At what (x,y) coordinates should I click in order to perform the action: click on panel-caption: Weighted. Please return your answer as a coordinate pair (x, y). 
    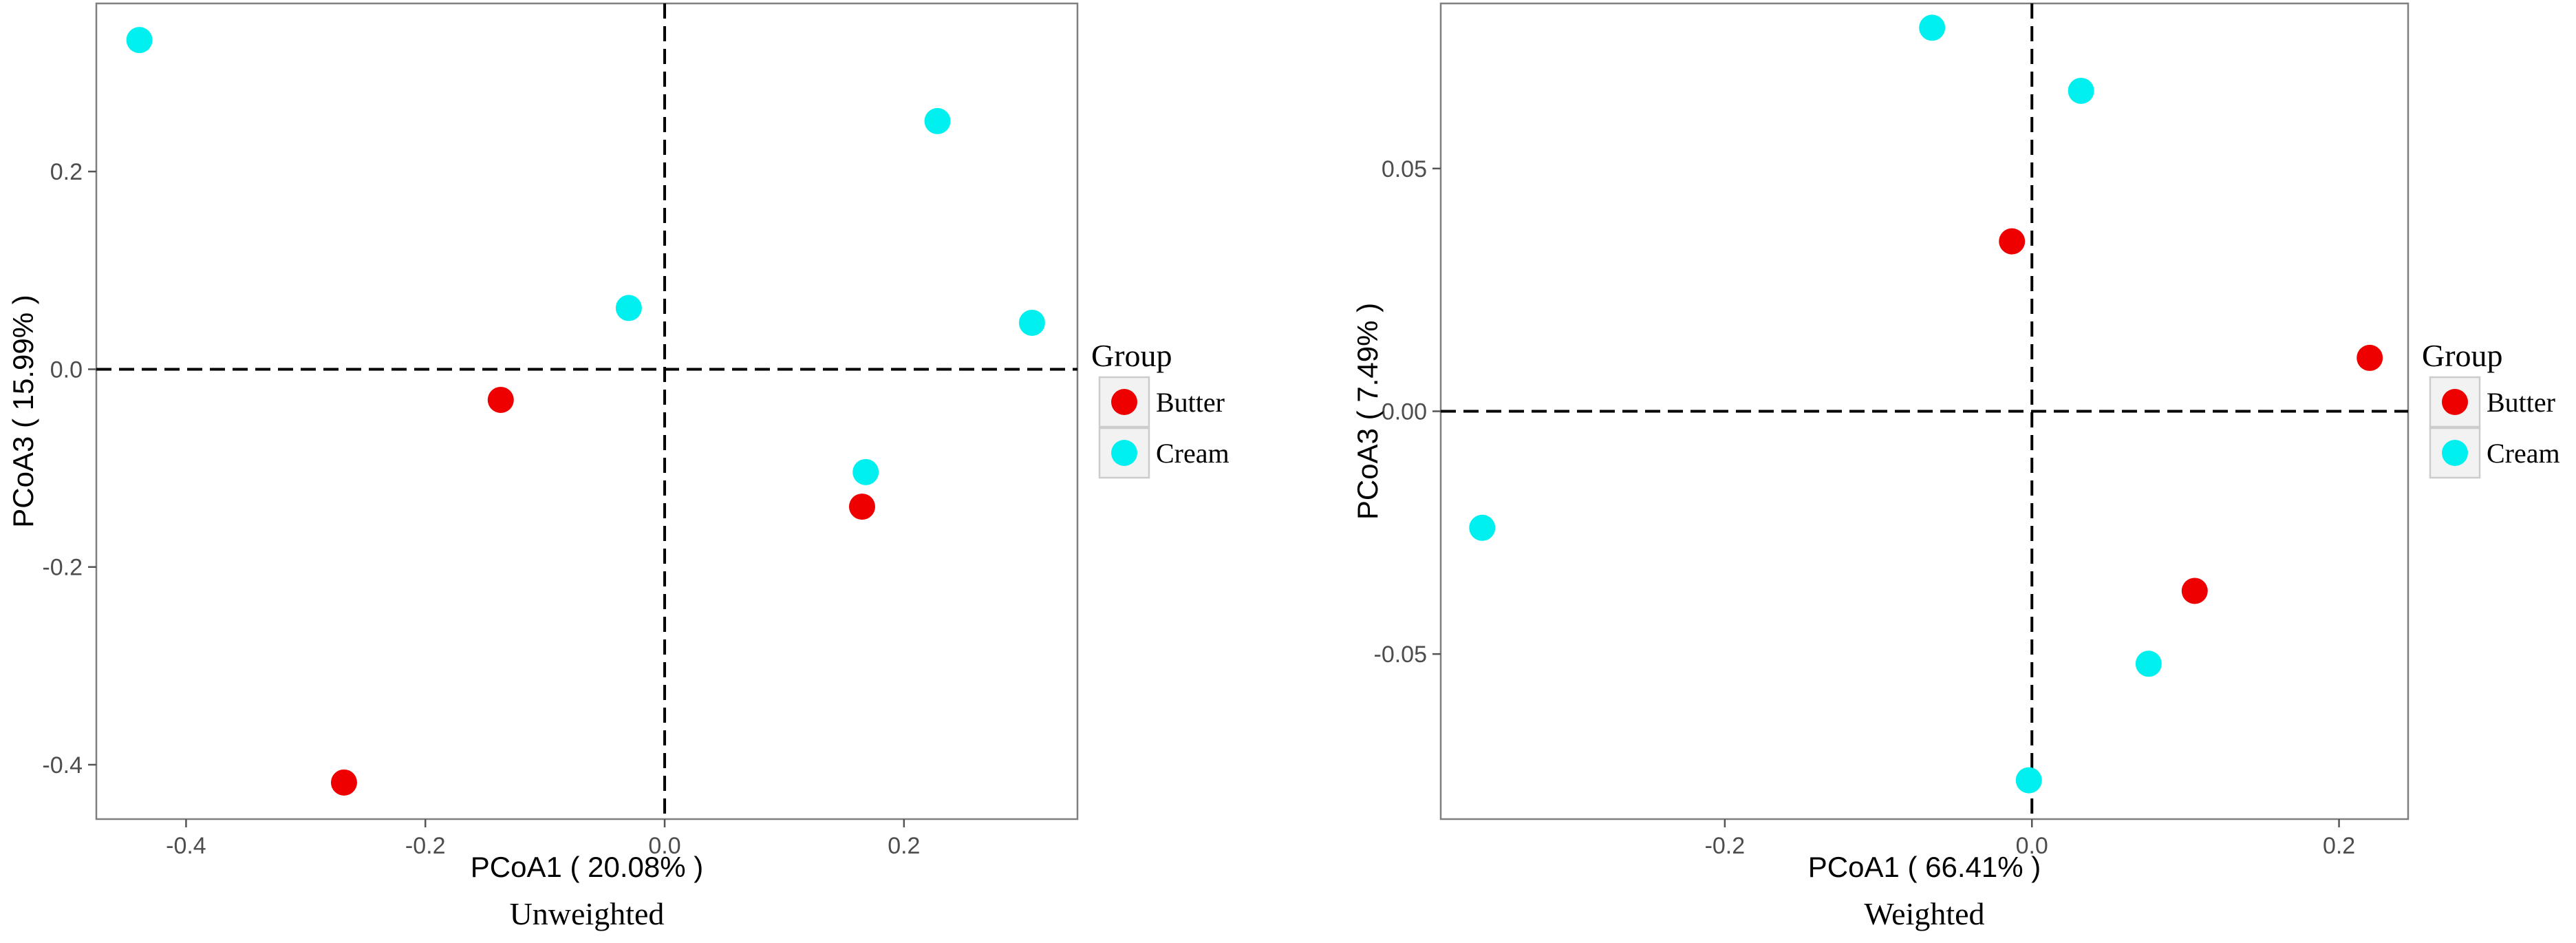
    Looking at the image, I should click on (1924, 913).